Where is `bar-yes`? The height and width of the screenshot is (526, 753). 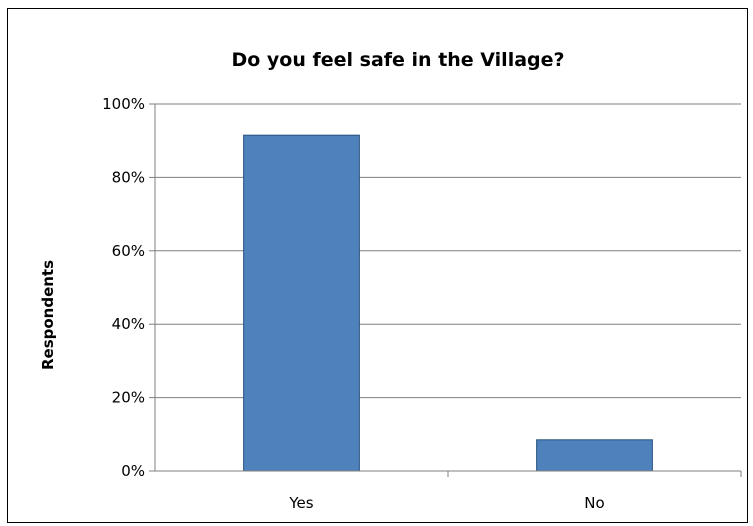
bar-yes is located at coordinates (301, 303).